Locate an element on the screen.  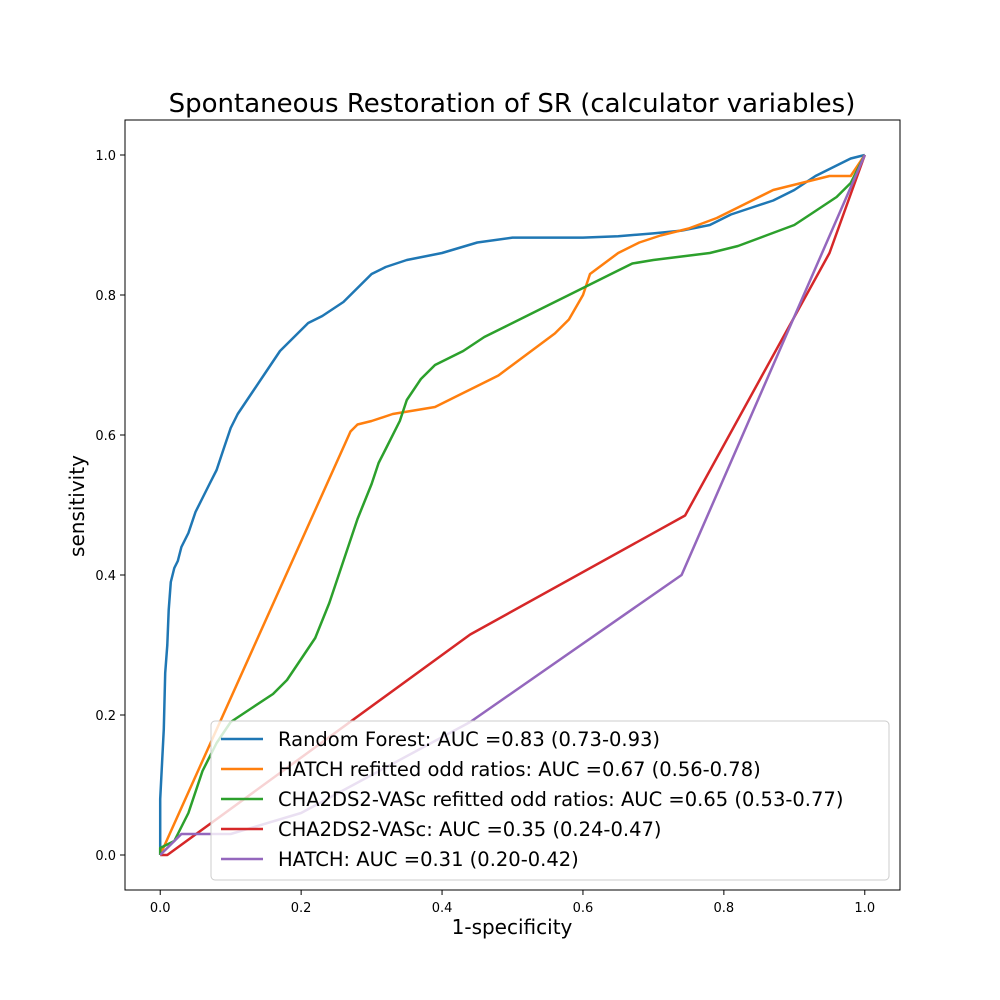
x-tick-label: 0.0 is located at coordinates (160, 908).